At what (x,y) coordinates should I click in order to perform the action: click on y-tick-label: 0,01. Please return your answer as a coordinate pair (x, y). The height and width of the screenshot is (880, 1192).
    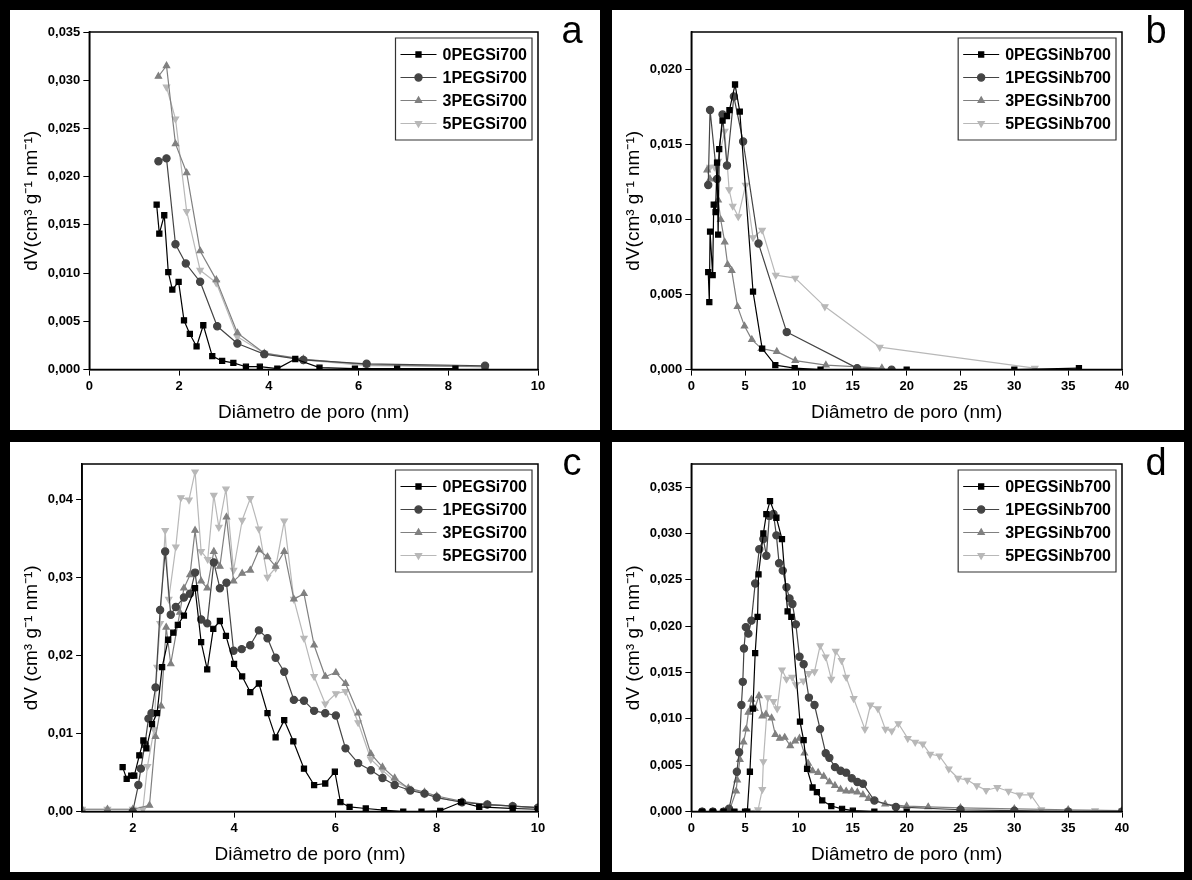
    Looking at the image, I should click on (60, 733).